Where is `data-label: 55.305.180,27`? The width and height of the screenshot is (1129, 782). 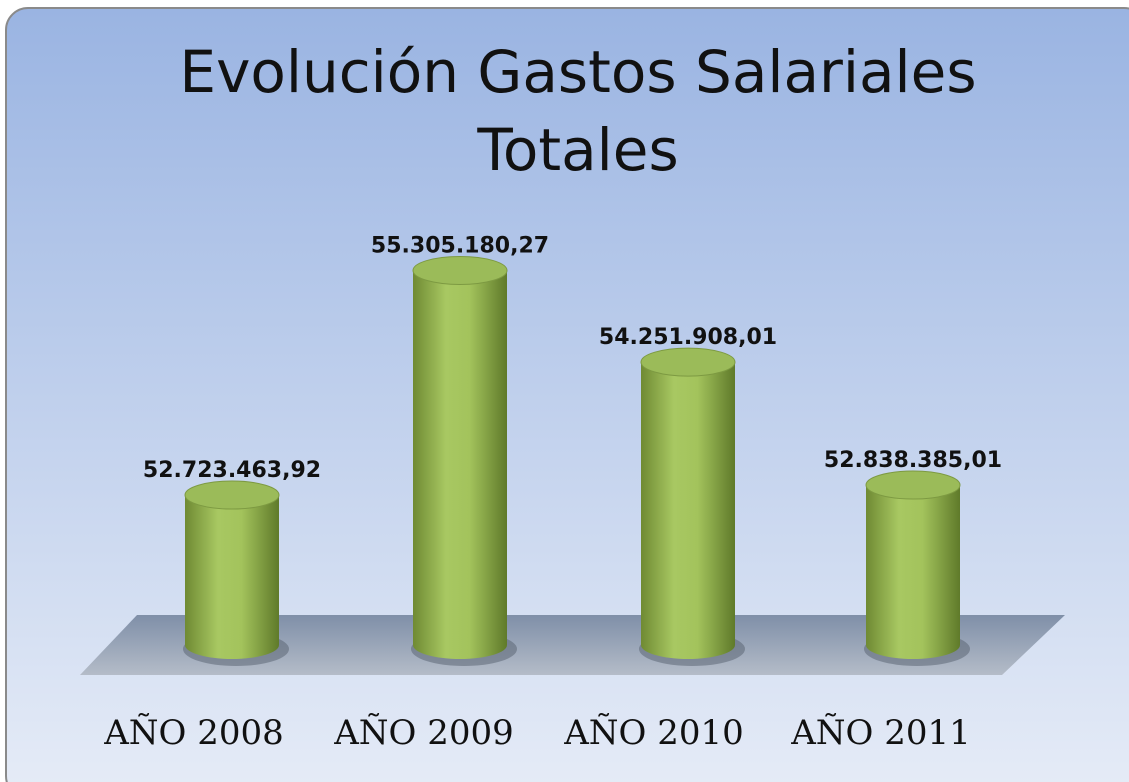 data-label: 55.305.180,27 is located at coordinates (460, 245).